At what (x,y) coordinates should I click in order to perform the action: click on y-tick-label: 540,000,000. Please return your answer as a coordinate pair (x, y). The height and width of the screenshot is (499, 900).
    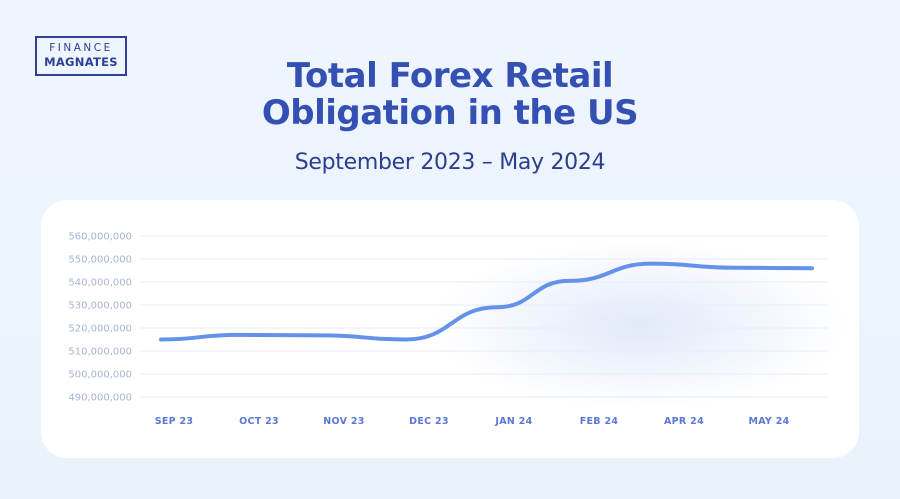
    Looking at the image, I should click on (100, 283).